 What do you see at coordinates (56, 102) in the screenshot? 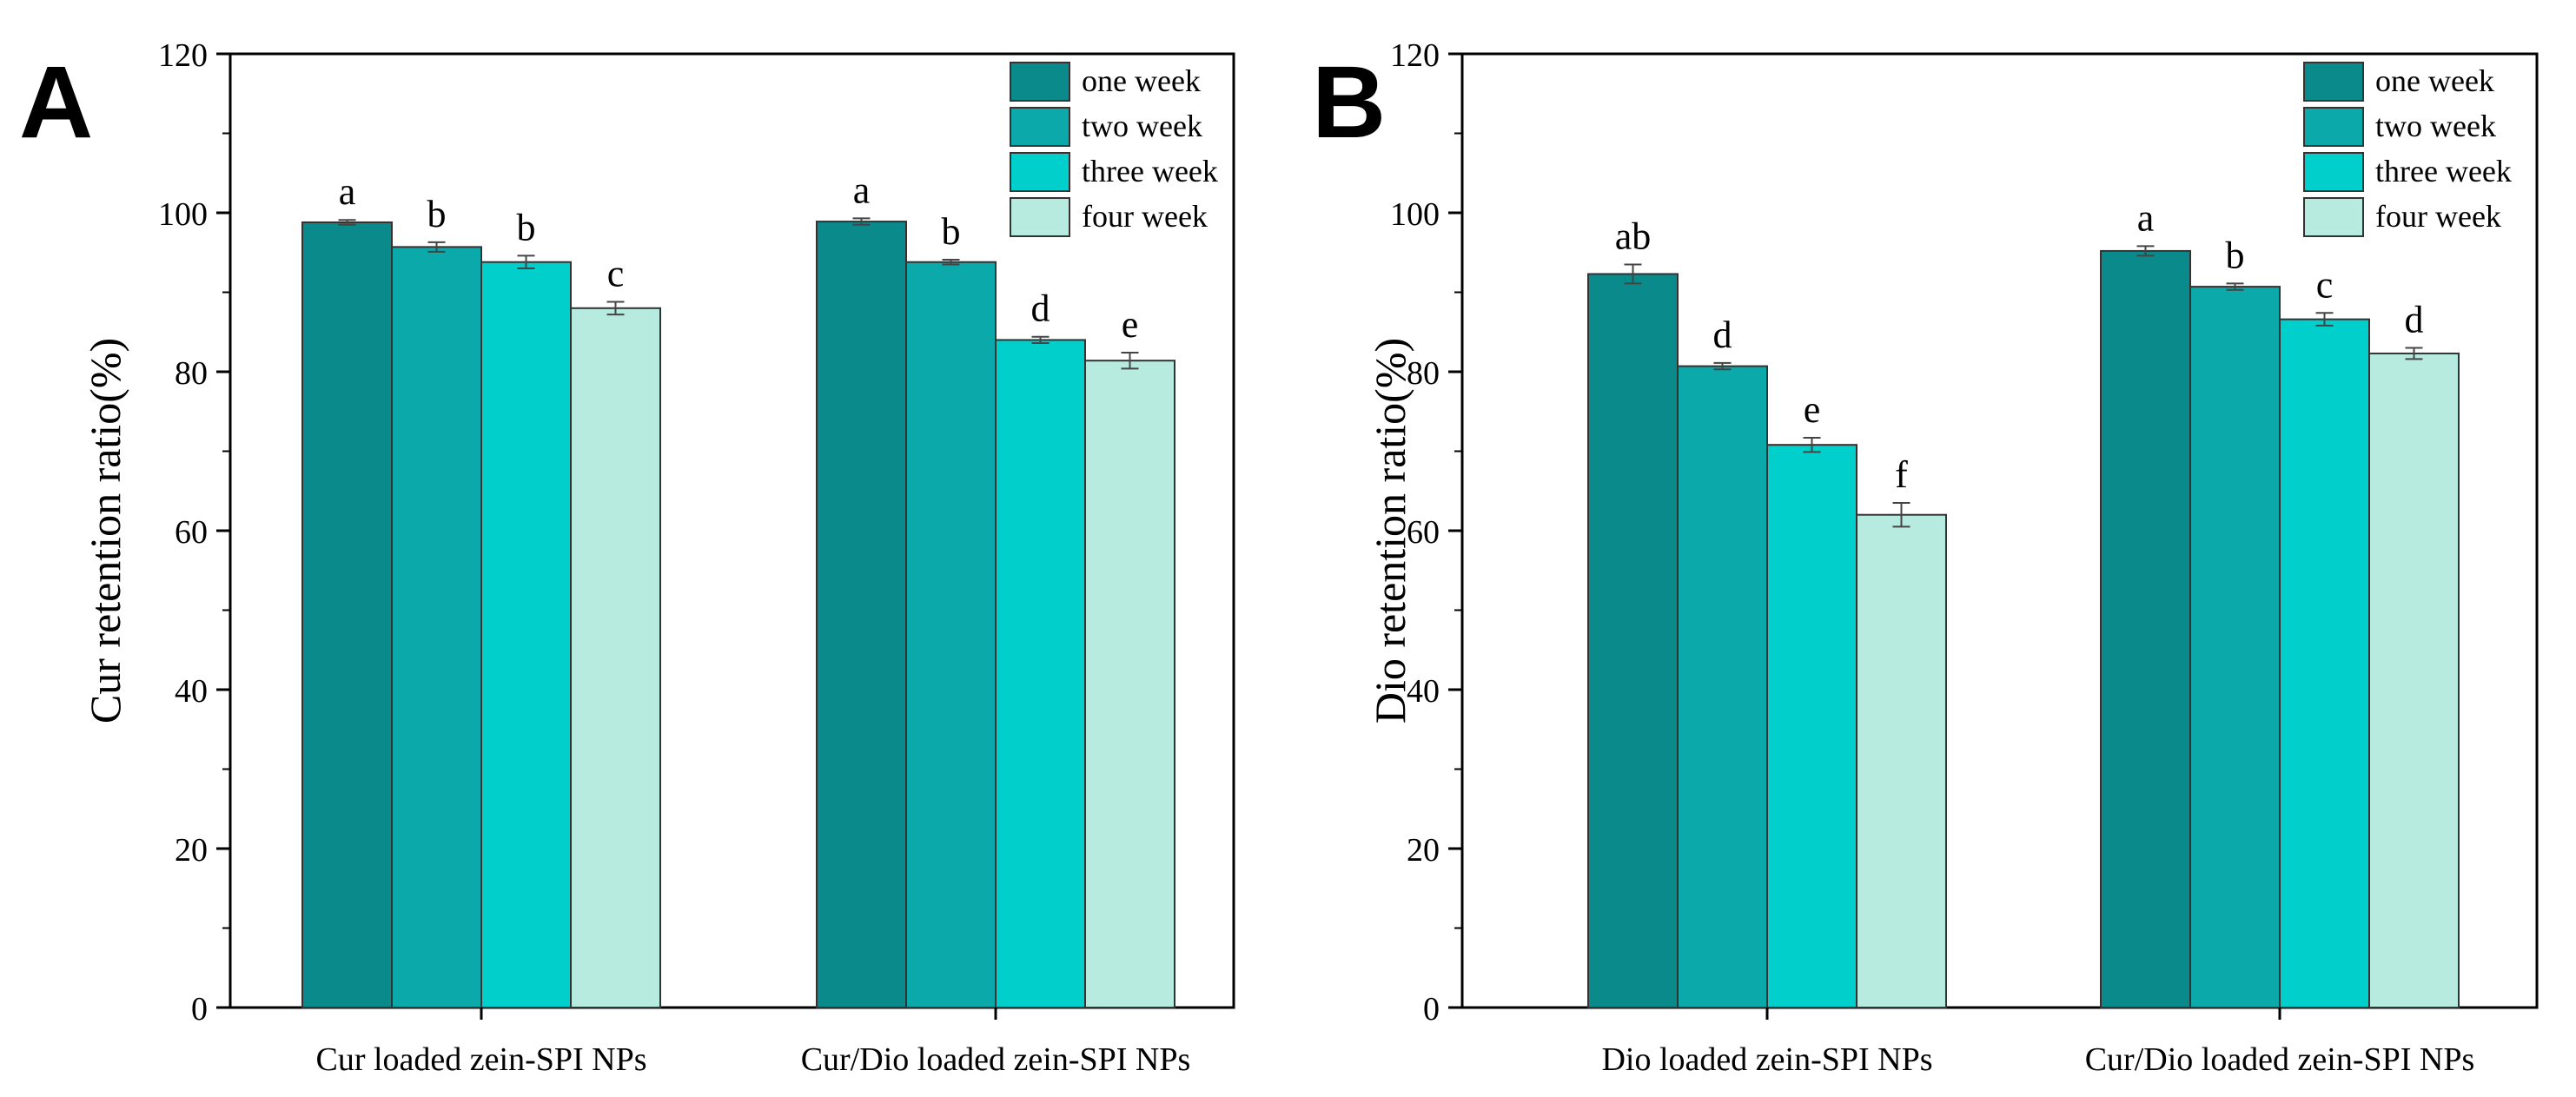
I see `panel-letter: A` at bounding box center [56, 102].